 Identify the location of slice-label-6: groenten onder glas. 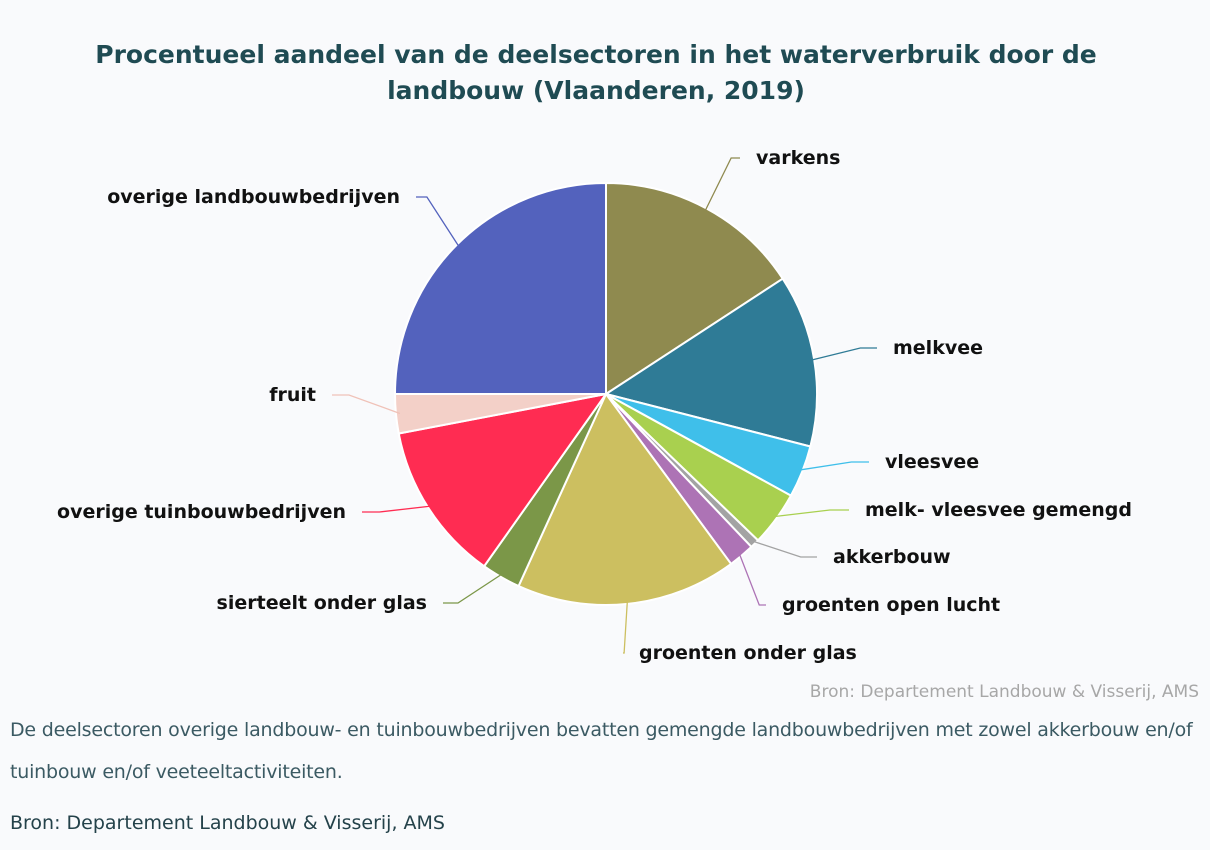
(748, 653).